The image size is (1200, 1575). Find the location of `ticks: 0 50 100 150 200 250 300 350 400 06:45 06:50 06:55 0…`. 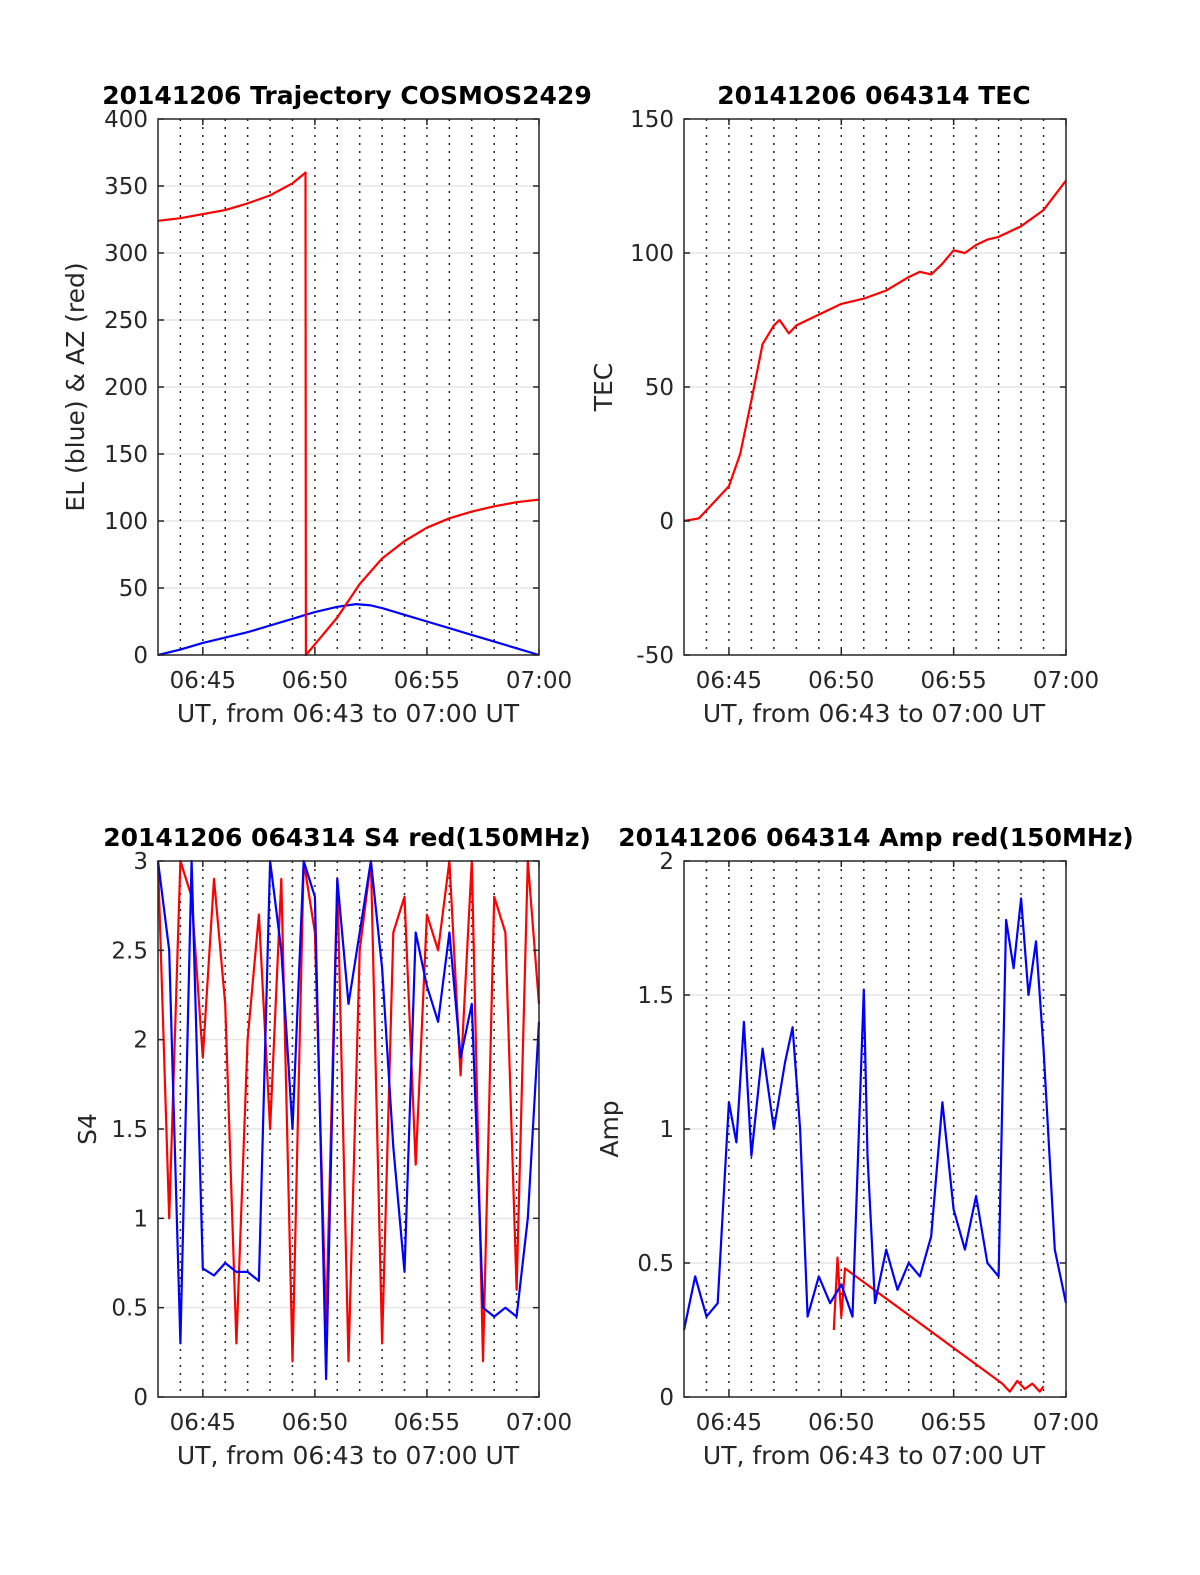

ticks: 0 50 100 150 200 250 300 350 400 06:45 06:50 06:55 0… is located at coordinates (338, 400).